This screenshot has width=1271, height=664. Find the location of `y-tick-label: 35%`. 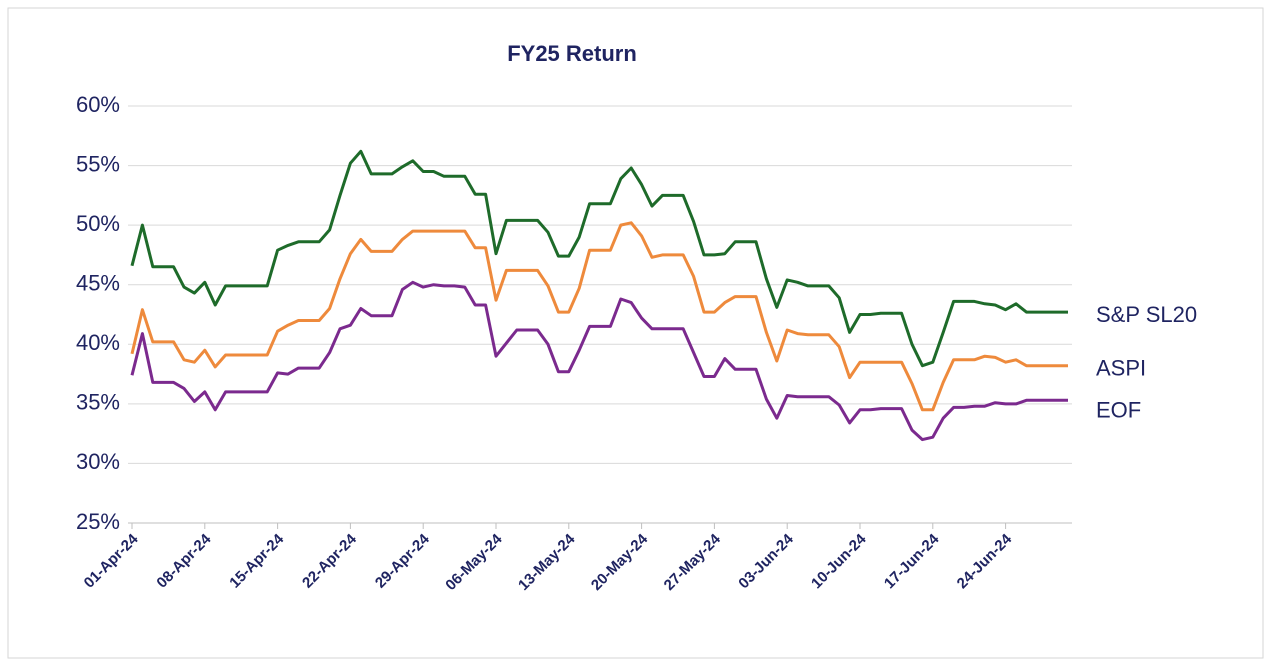

y-tick-label: 35% is located at coordinates (98, 402).